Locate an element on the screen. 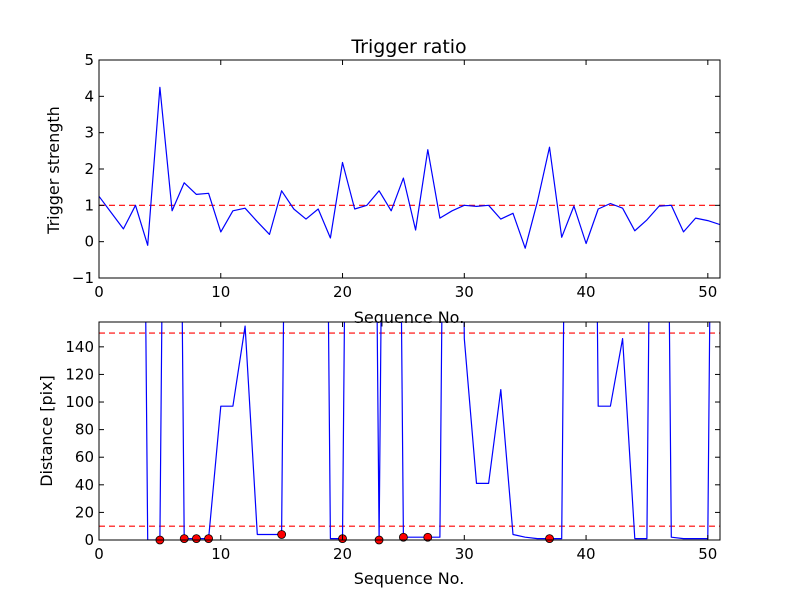 The width and height of the screenshot is (800, 600). y-tick-label: 3 is located at coordinates (89, 133).